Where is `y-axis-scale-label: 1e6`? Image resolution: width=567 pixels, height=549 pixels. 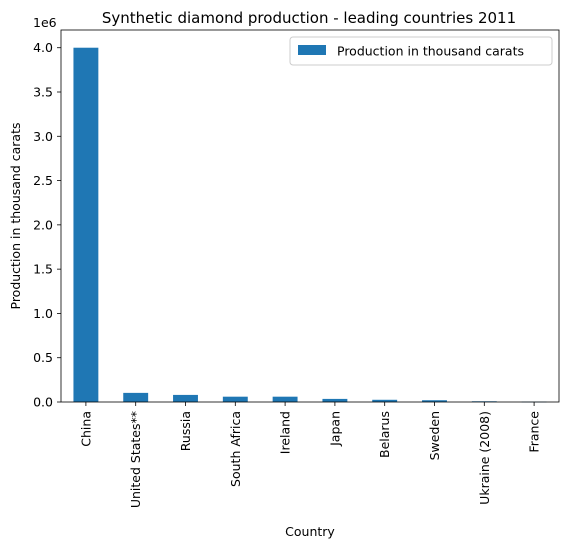
y-axis-scale-label: 1e6 is located at coordinates (45, 22).